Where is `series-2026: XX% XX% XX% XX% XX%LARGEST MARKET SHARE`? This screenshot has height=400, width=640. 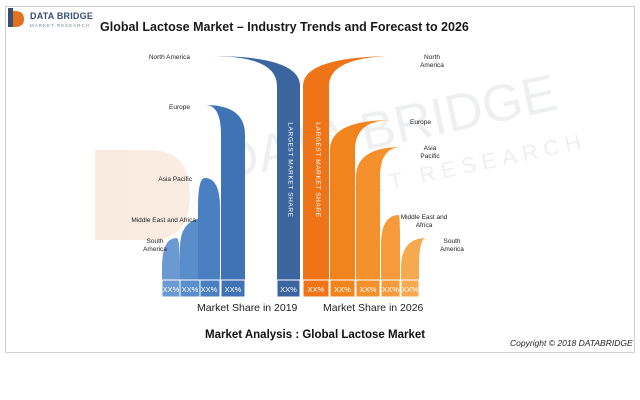 series-2026: XX% XX% XX% XX% XX%LARGEST MARKET SHARE is located at coordinates (364, 177).